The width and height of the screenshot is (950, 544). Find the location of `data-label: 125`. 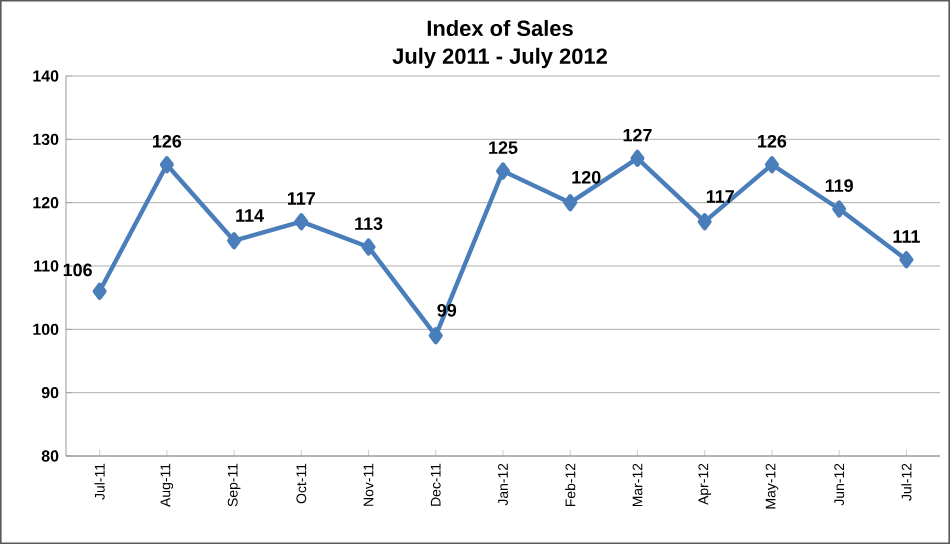

data-label: 125 is located at coordinates (503, 147).